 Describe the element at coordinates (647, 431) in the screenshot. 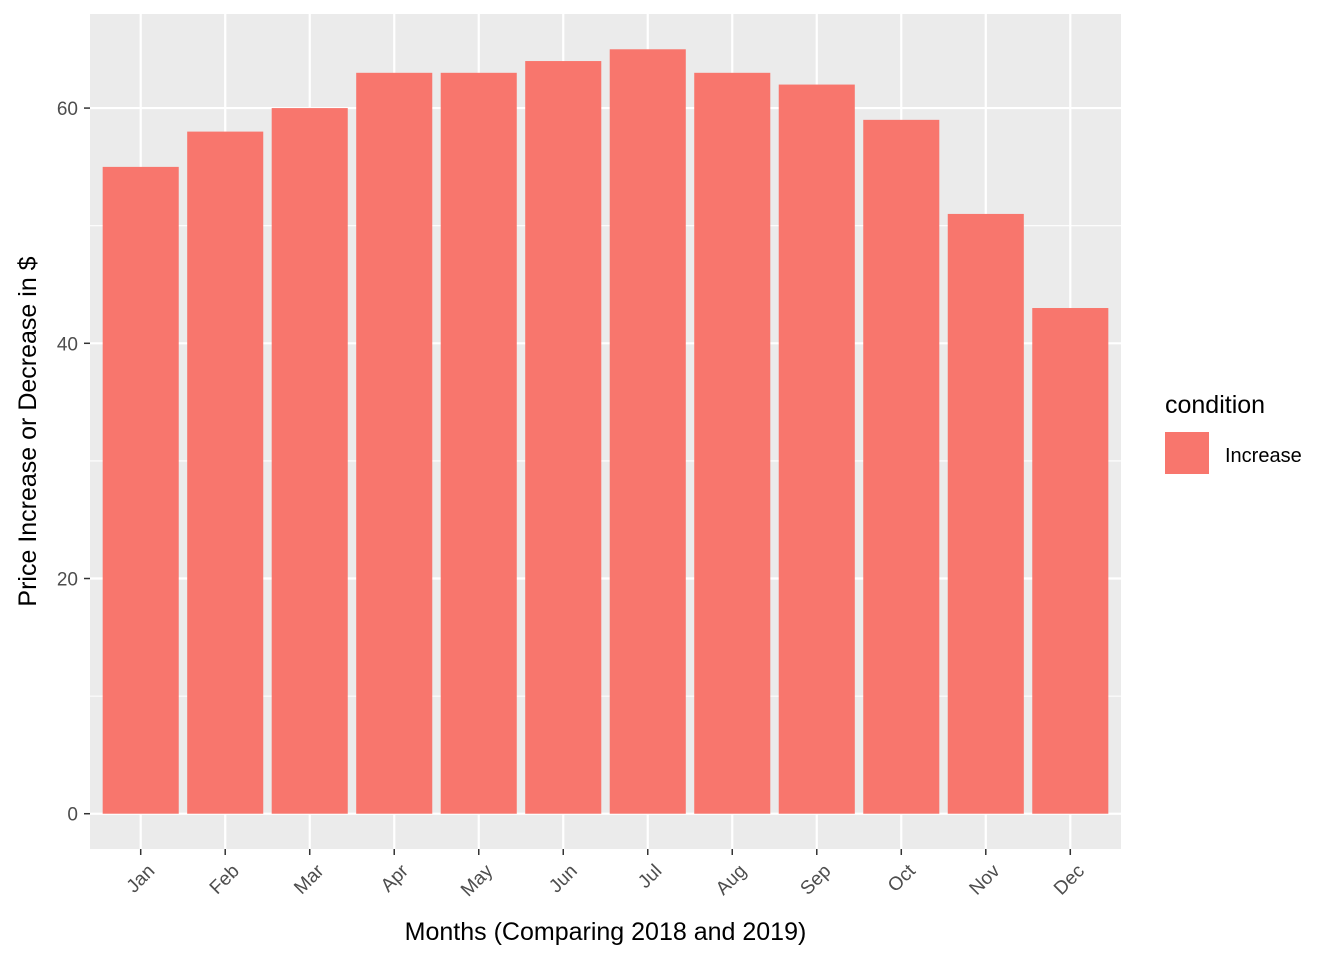

I see `bar-jul` at that location.